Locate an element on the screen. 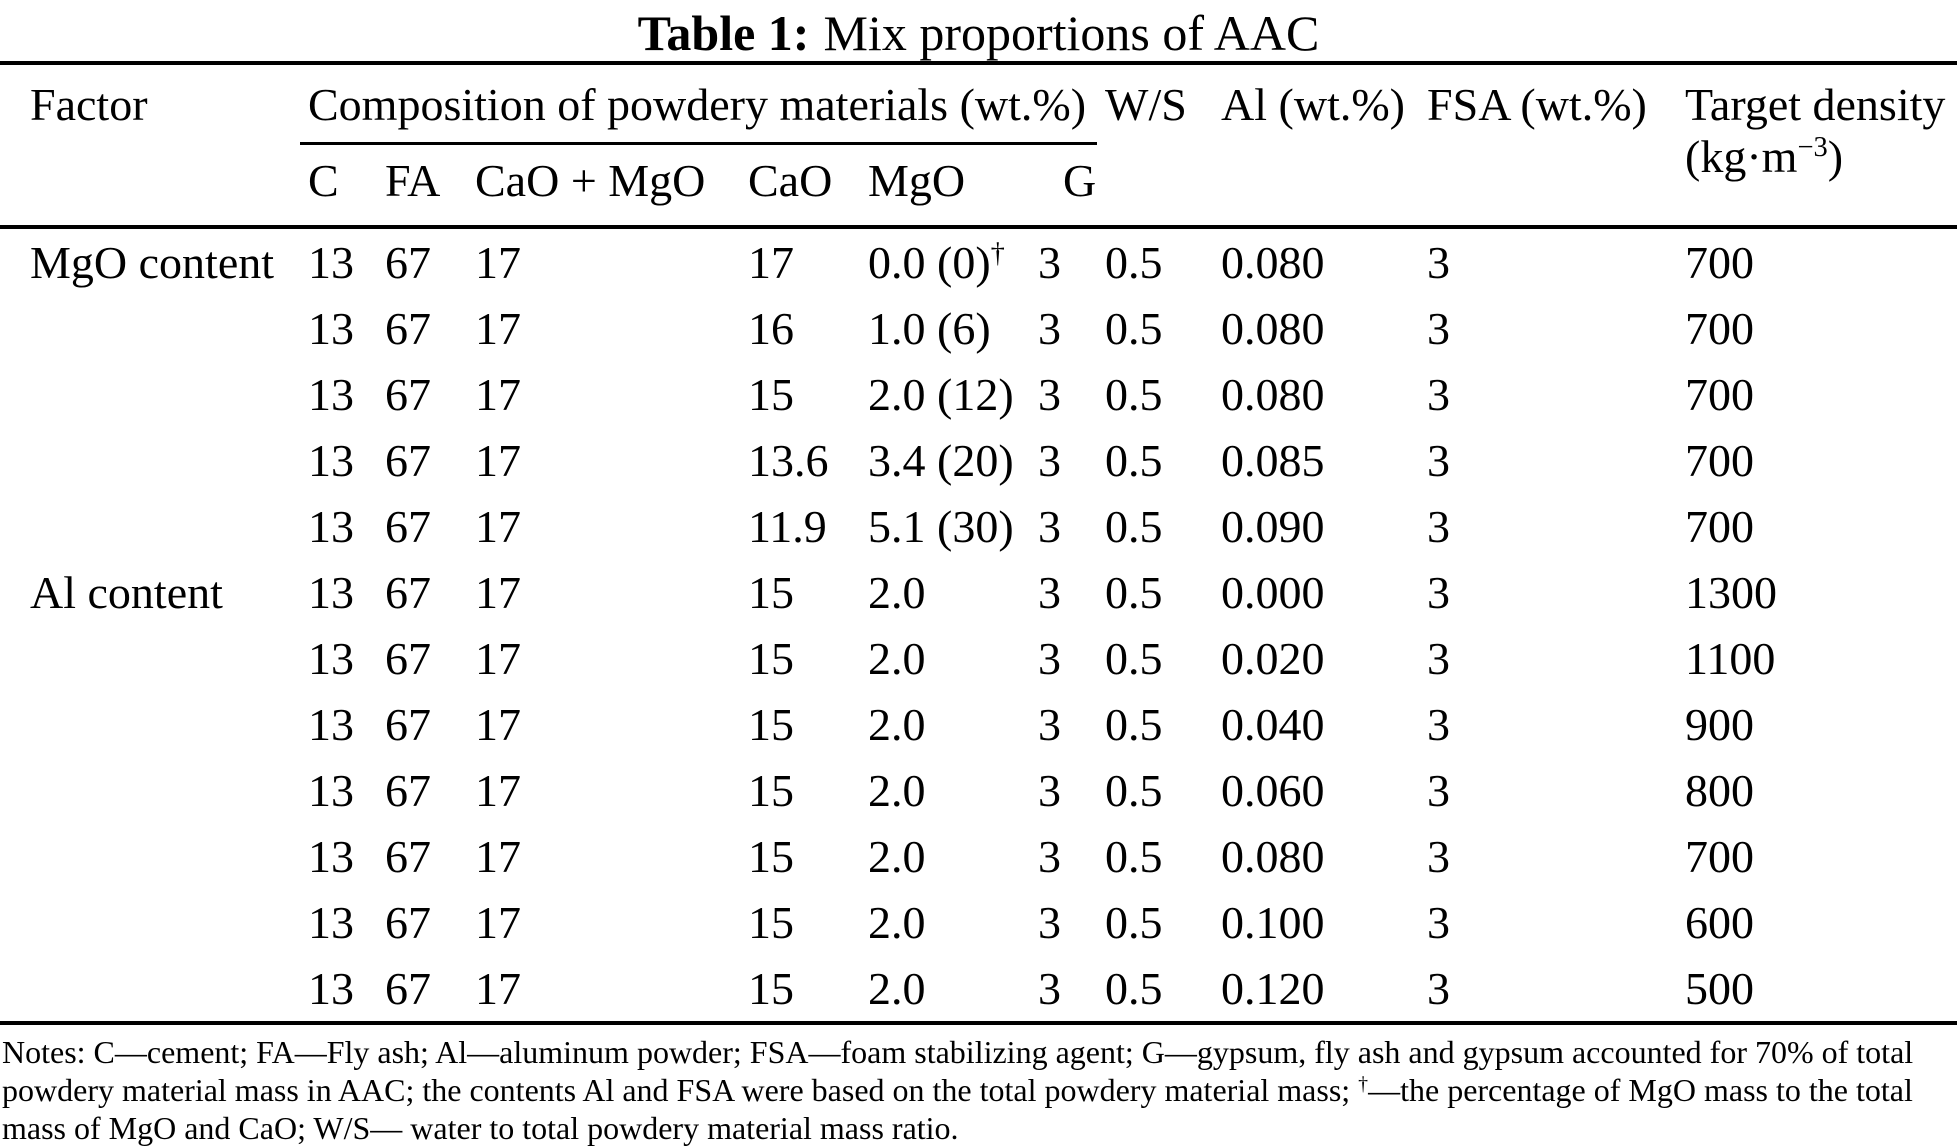 This screenshot has width=1957, height=1147. value-cell: 11.9 is located at coordinates (787, 526).